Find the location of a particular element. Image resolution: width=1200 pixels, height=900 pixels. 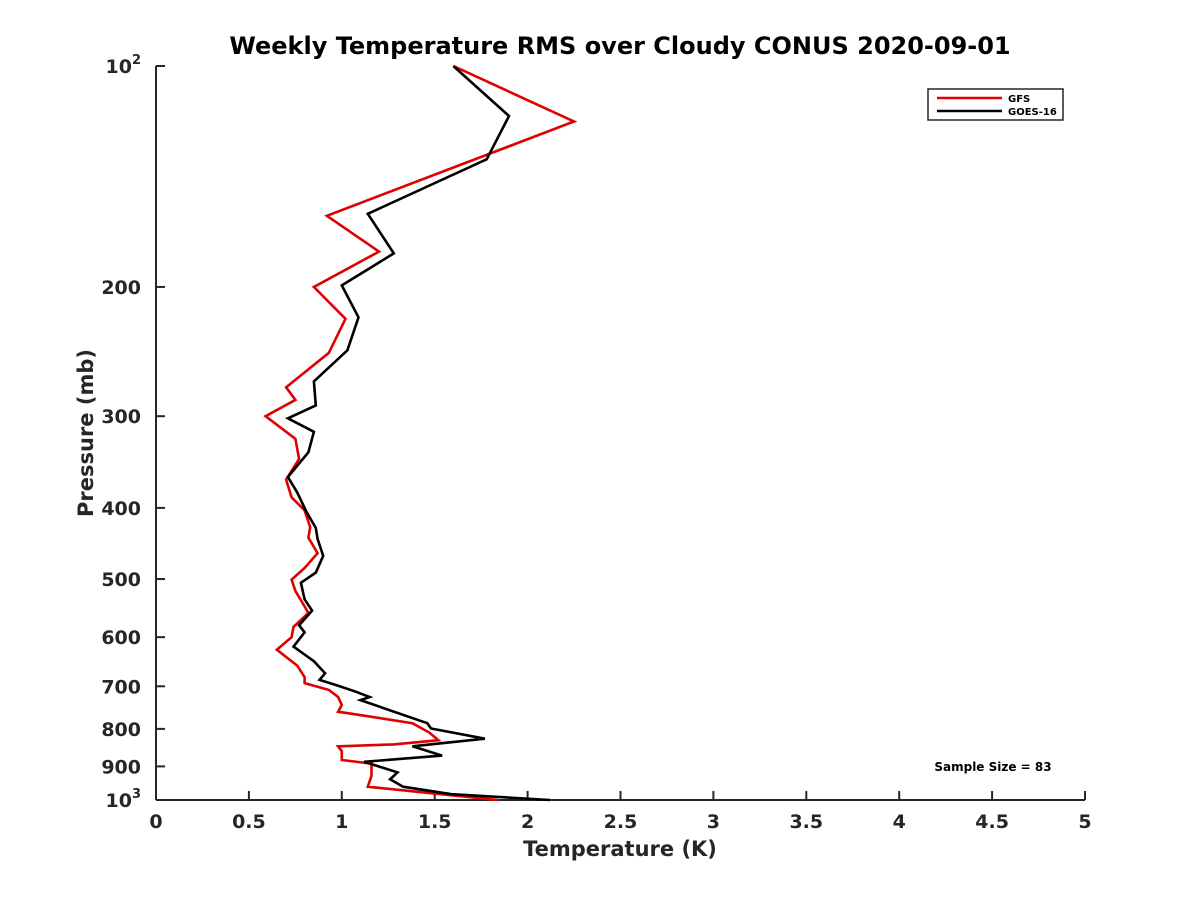

x-tick-label: 3 is located at coordinates (713, 822).